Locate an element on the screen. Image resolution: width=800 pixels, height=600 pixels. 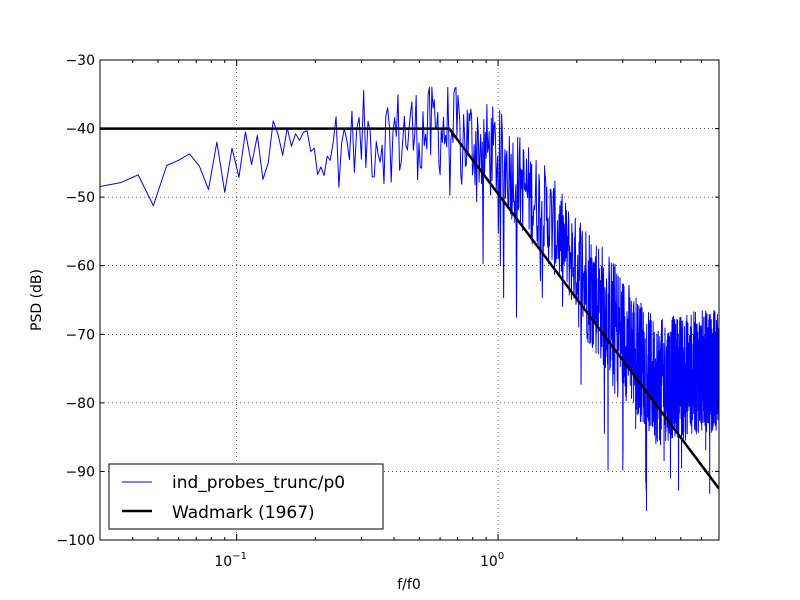
x-tick-labels: 10⁻¹ 10⁰ is located at coordinates (359, 560).